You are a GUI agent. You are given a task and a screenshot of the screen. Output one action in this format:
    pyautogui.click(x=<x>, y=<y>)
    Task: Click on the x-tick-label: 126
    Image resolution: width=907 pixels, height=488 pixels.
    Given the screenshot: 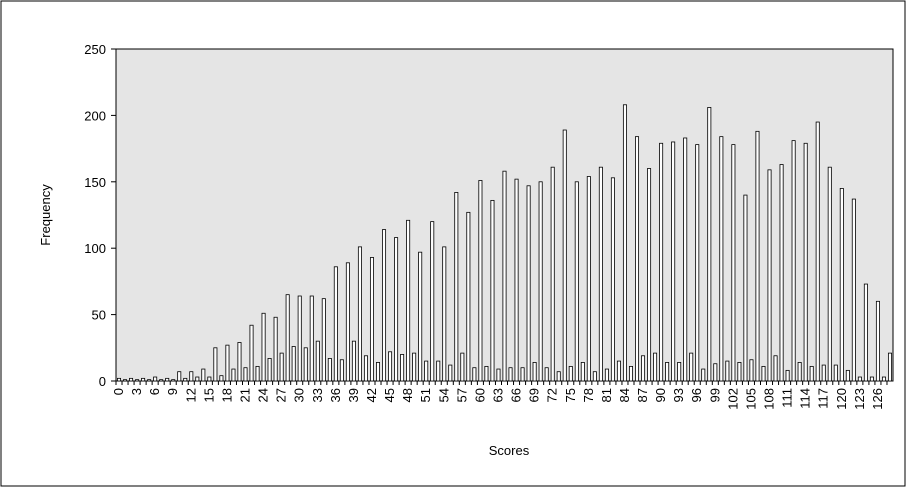 What is the action you would take?
    pyautogui.click(x=877, y=399)
    